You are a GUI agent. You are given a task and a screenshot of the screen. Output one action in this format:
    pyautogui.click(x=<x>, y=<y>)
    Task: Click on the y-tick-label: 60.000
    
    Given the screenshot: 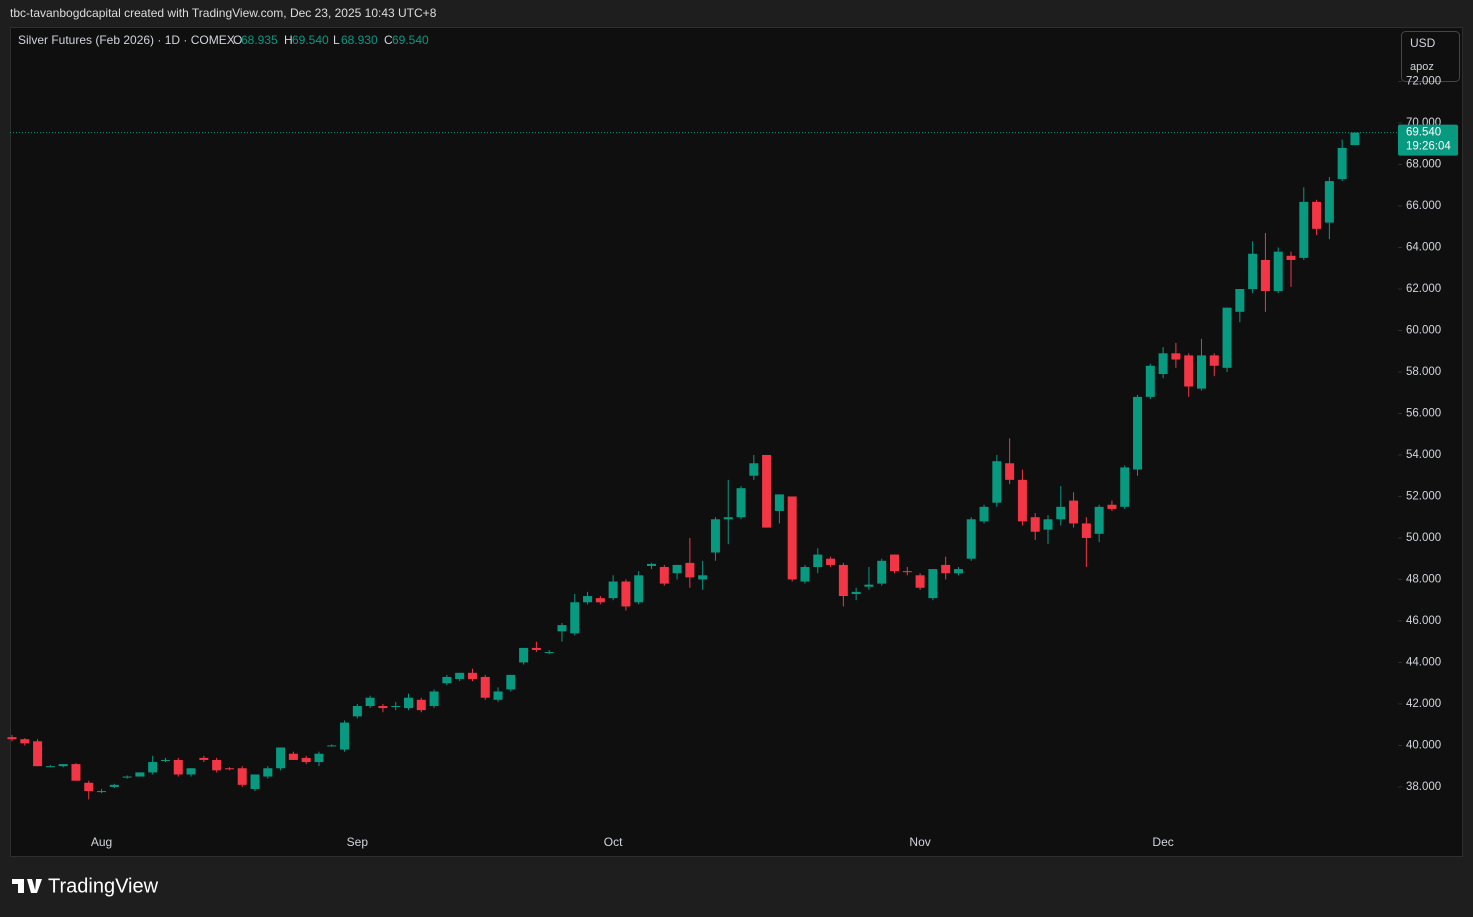 What is the action you would take?
    pyautogui.click(x=1423, y=331)
    